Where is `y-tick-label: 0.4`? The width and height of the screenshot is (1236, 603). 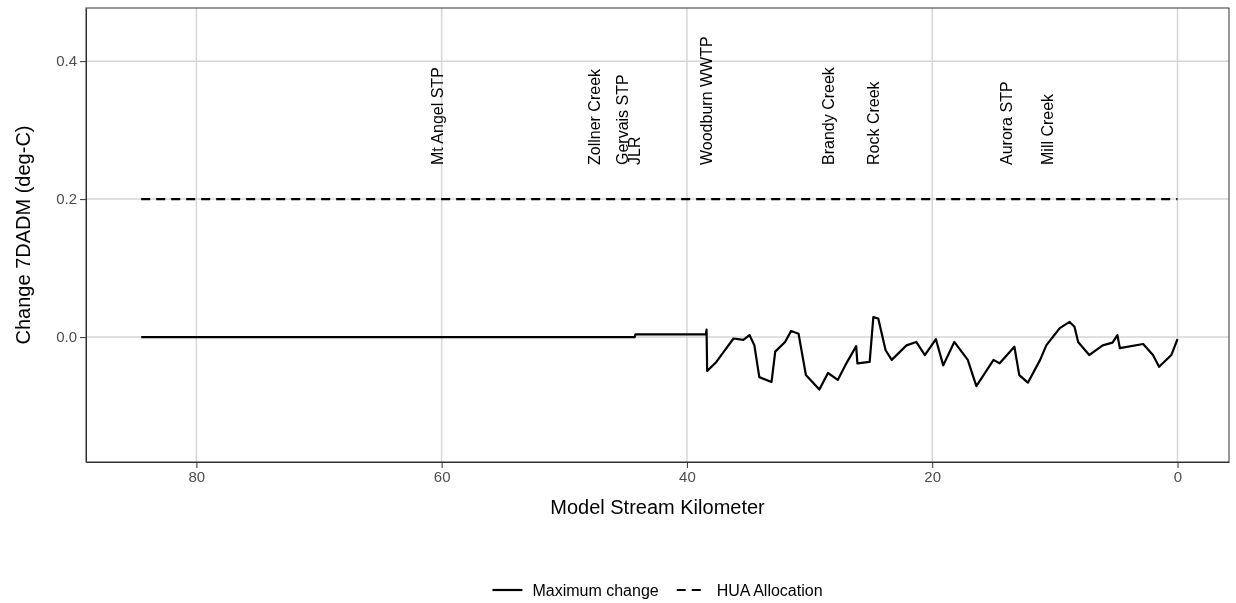
y-tick-label: 0.4 is located at coordinates (66, 61).